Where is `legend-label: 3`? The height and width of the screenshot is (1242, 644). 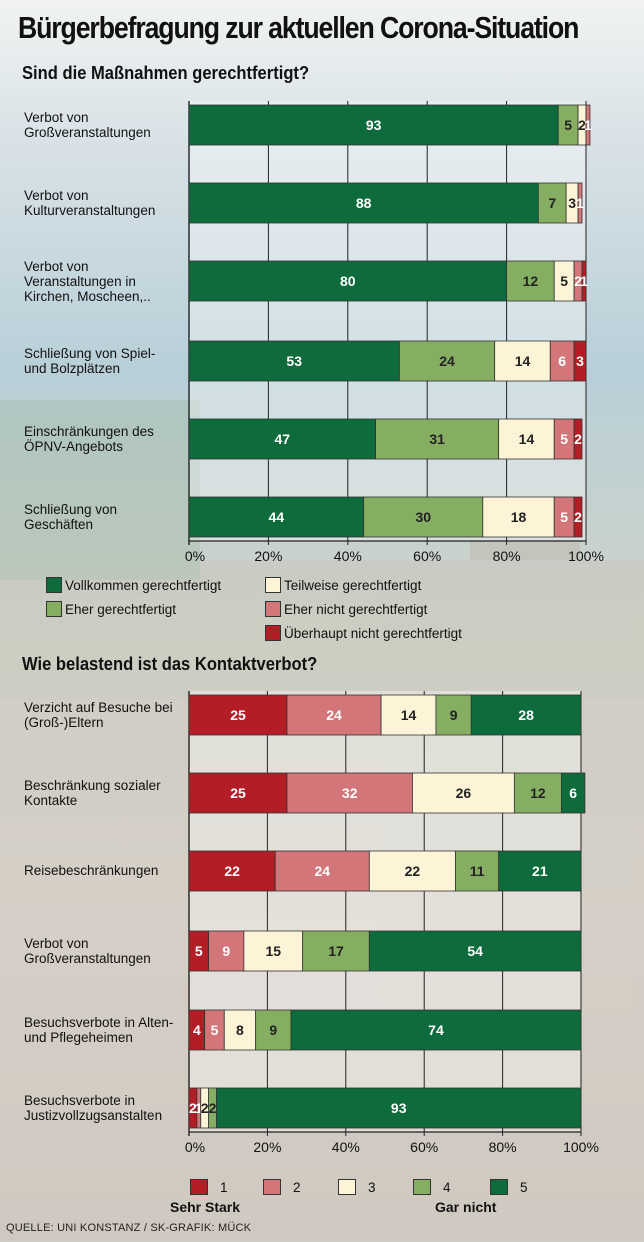
legend-label: 3 is located at coordinates (372, 1187).